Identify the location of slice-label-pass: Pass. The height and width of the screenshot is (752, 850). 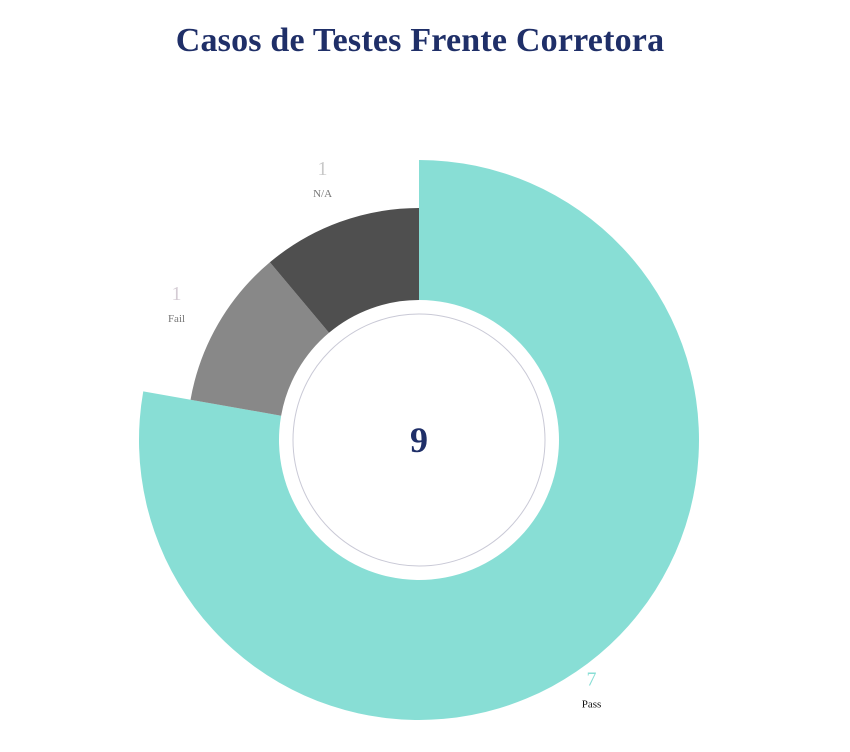
(592, 704).